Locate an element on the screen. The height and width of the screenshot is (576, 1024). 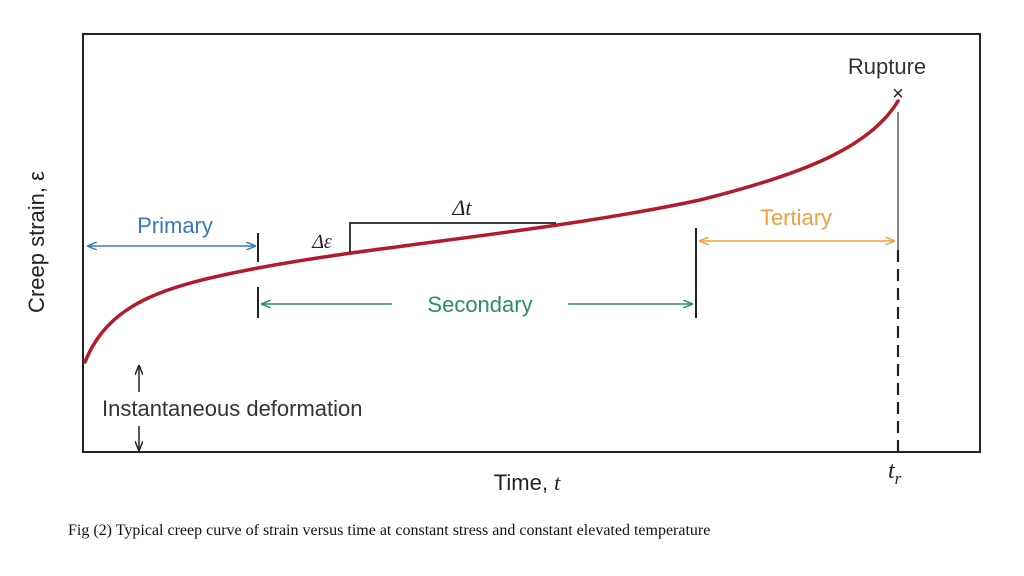
delta-epsilon-label: Δε is located at coordinates (321, 242).